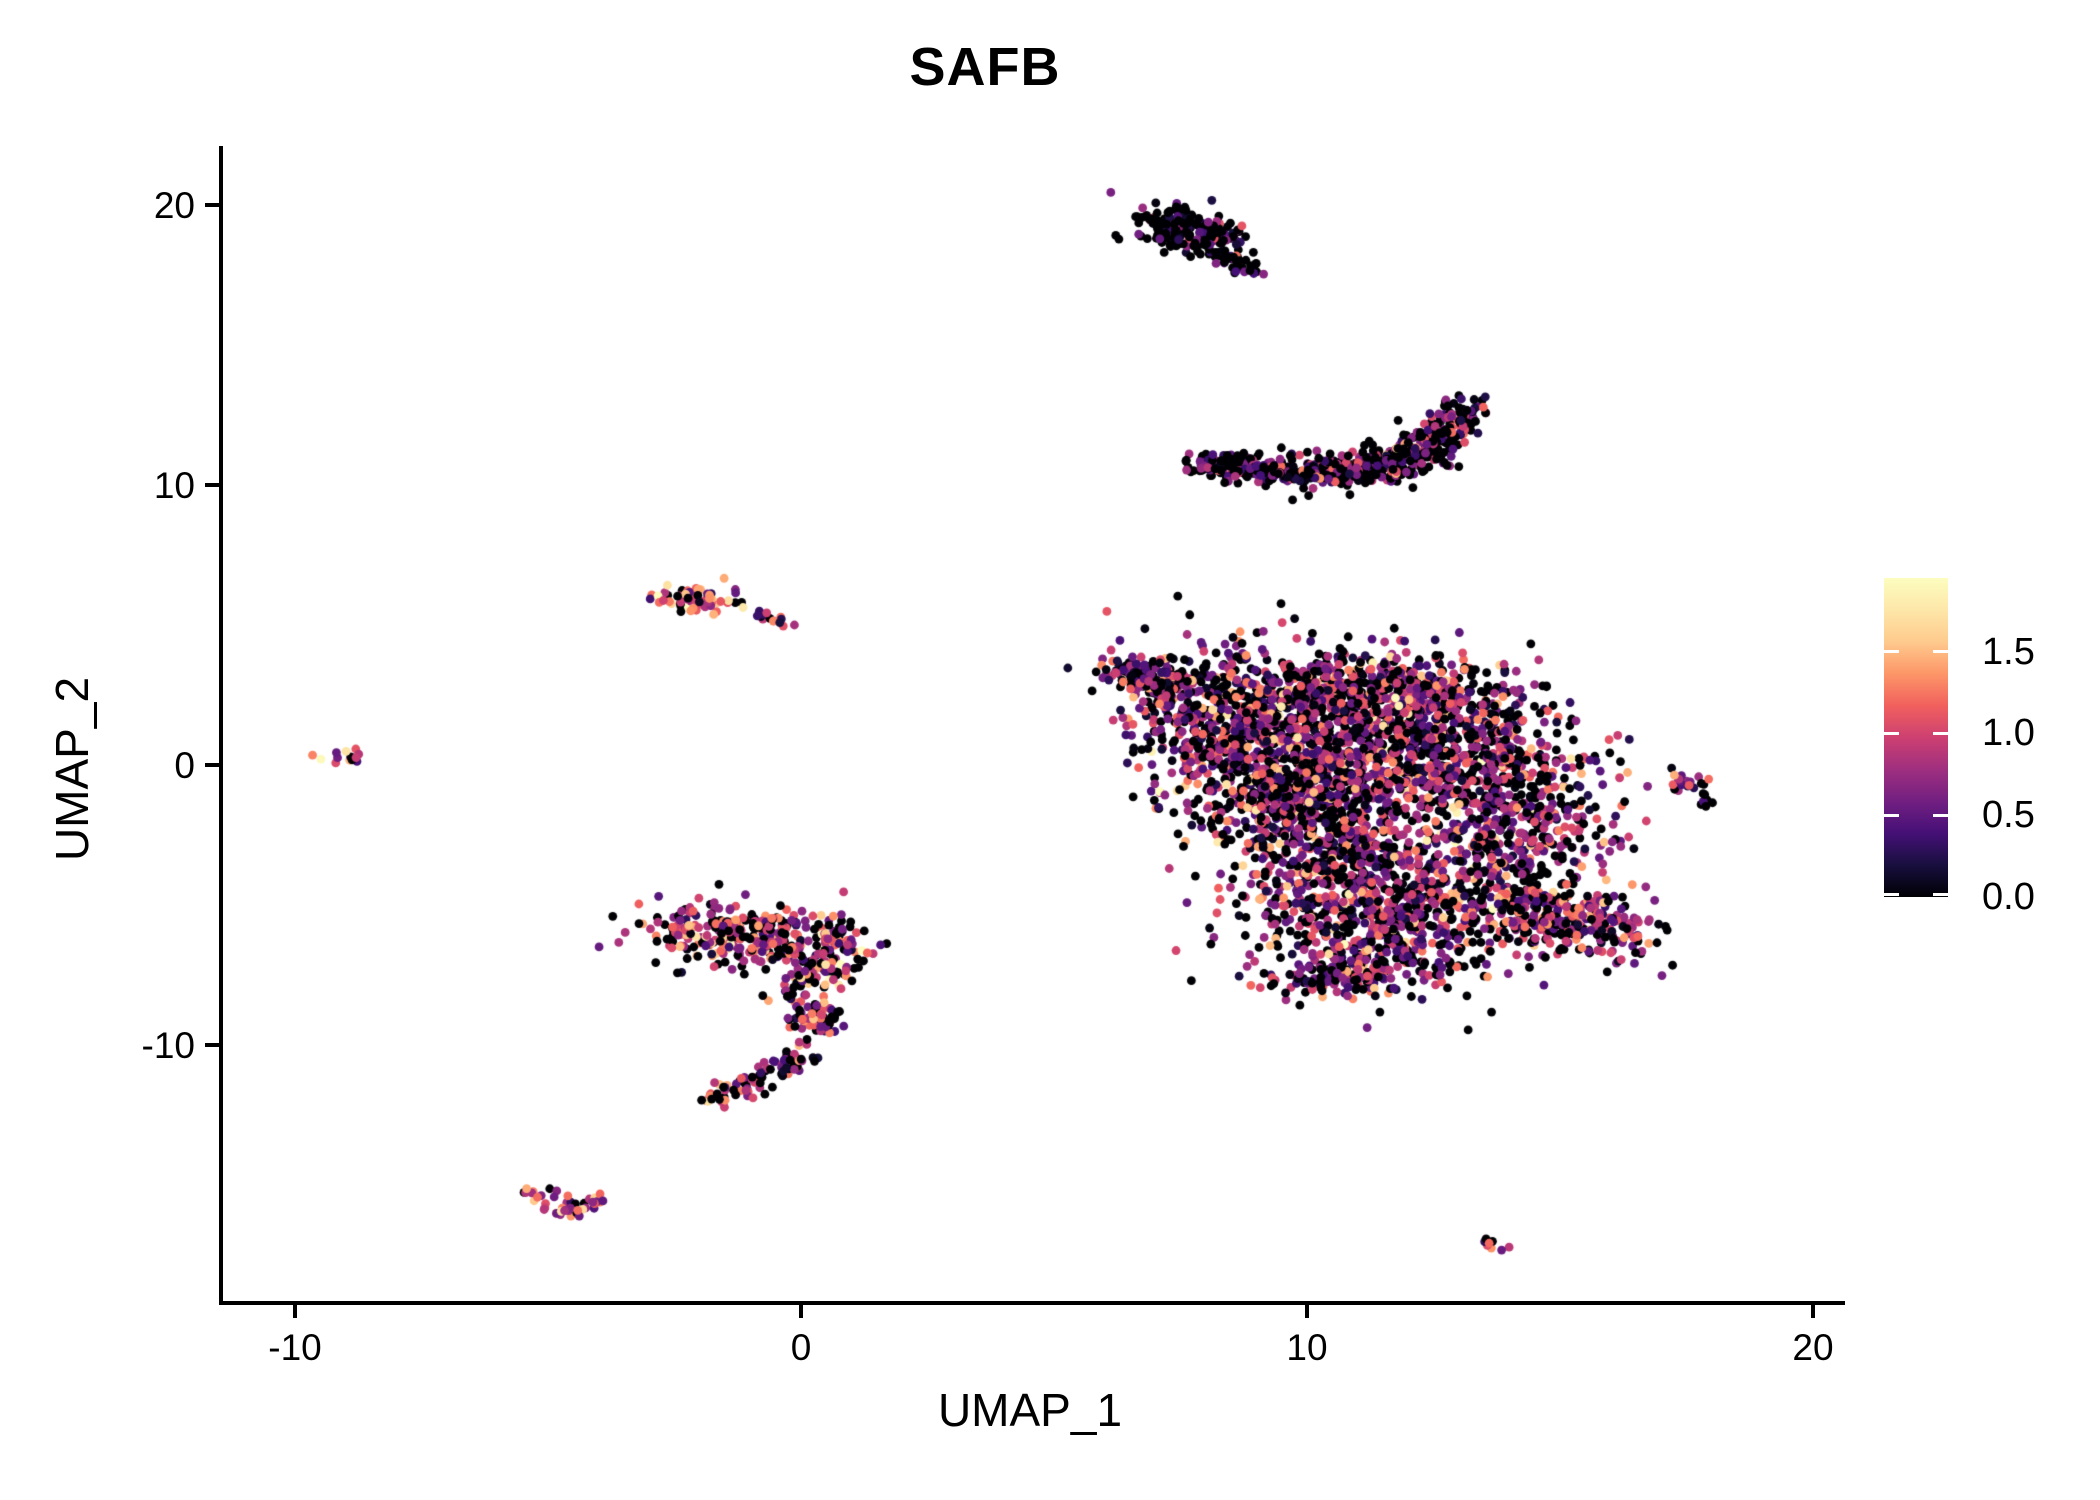  What do you see at coordinates (1916, 737) in the screenshot?
I see `colorbar-gradient` at bounding box center [1916, 737].